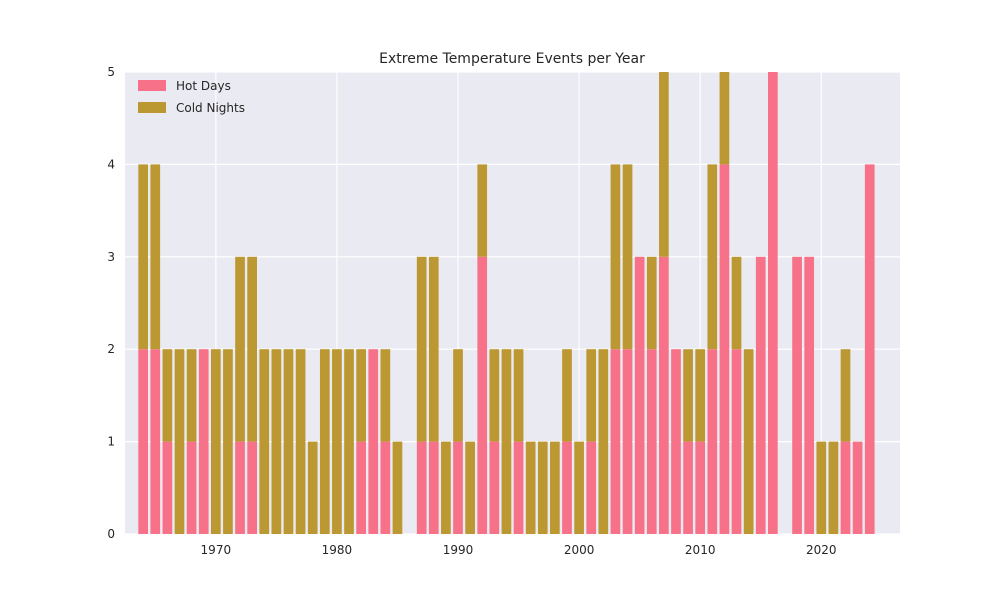 Image resolution: width=1000 pixels, height=600 pixels. What do you see at coordinates (111, 257) in the screenshot?
I see `y-tick-label: 3` at bounding box center [111, 257].